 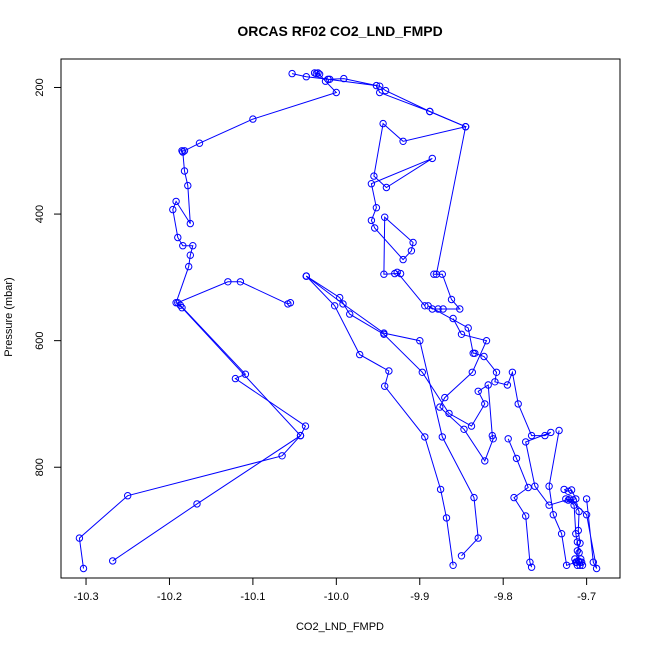 What do you see at coordinates (85, 597) in the screenshot?
I see `x-tick-label: -10.3` at bounding box center [85, 597].